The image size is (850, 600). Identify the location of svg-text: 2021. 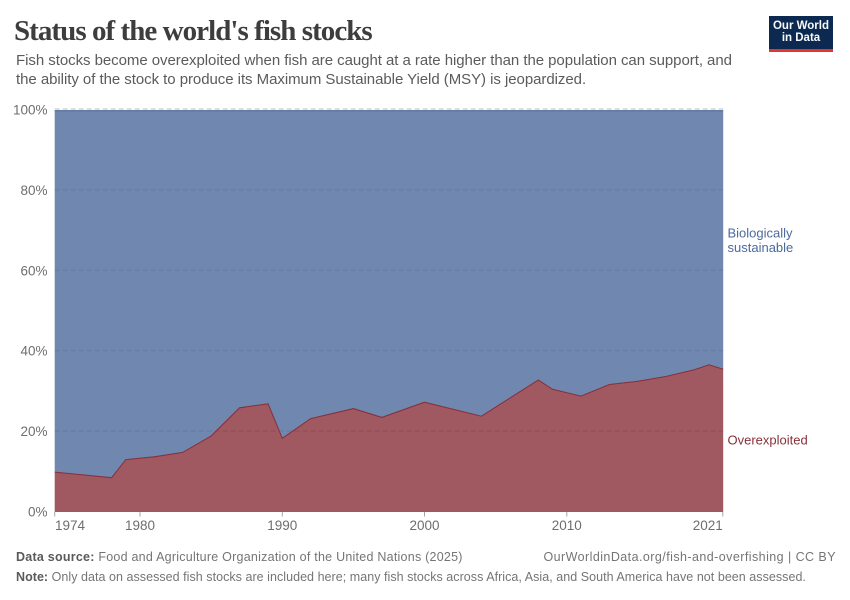
(708, 525).